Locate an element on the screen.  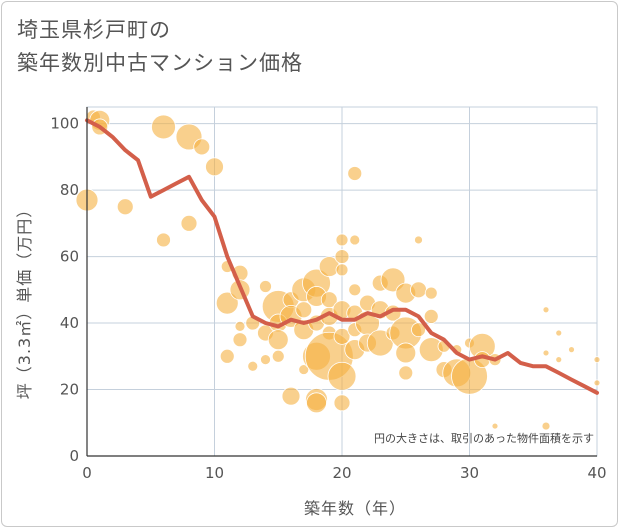
chart-title-line-1: 埼玉県杉戸町の is located at coordinates (94, 30).